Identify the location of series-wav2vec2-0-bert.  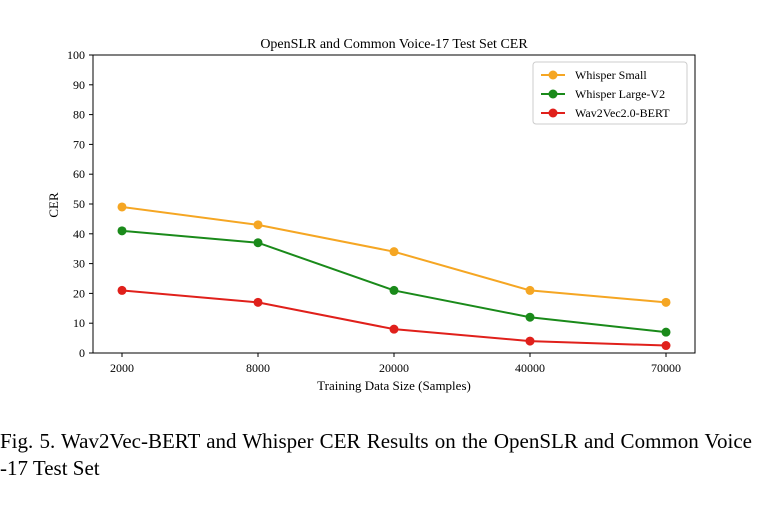
(394, 318).